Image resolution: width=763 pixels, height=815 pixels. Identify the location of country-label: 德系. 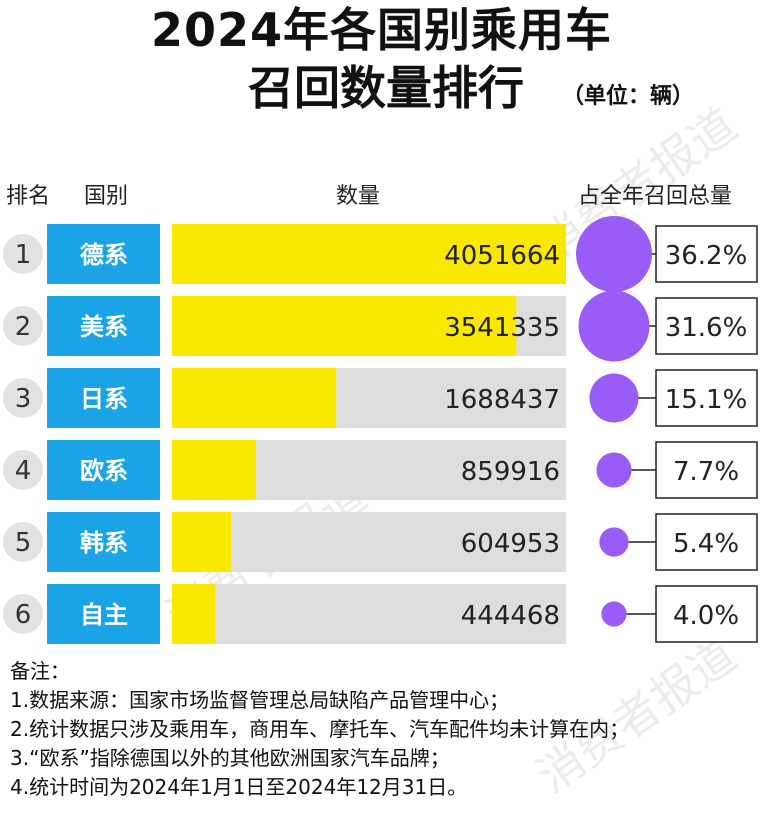
(104, 255).